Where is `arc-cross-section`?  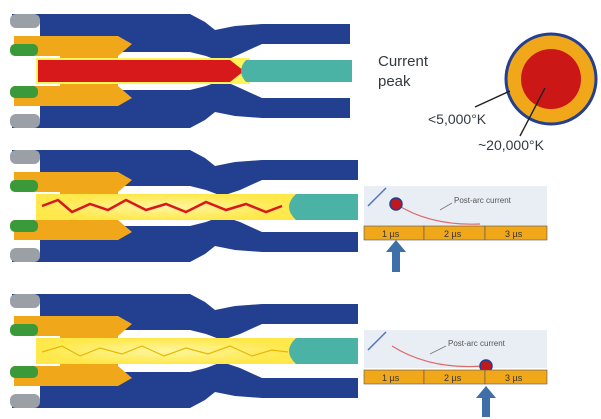 arc-cross-section is located at coordinates (551, 79).